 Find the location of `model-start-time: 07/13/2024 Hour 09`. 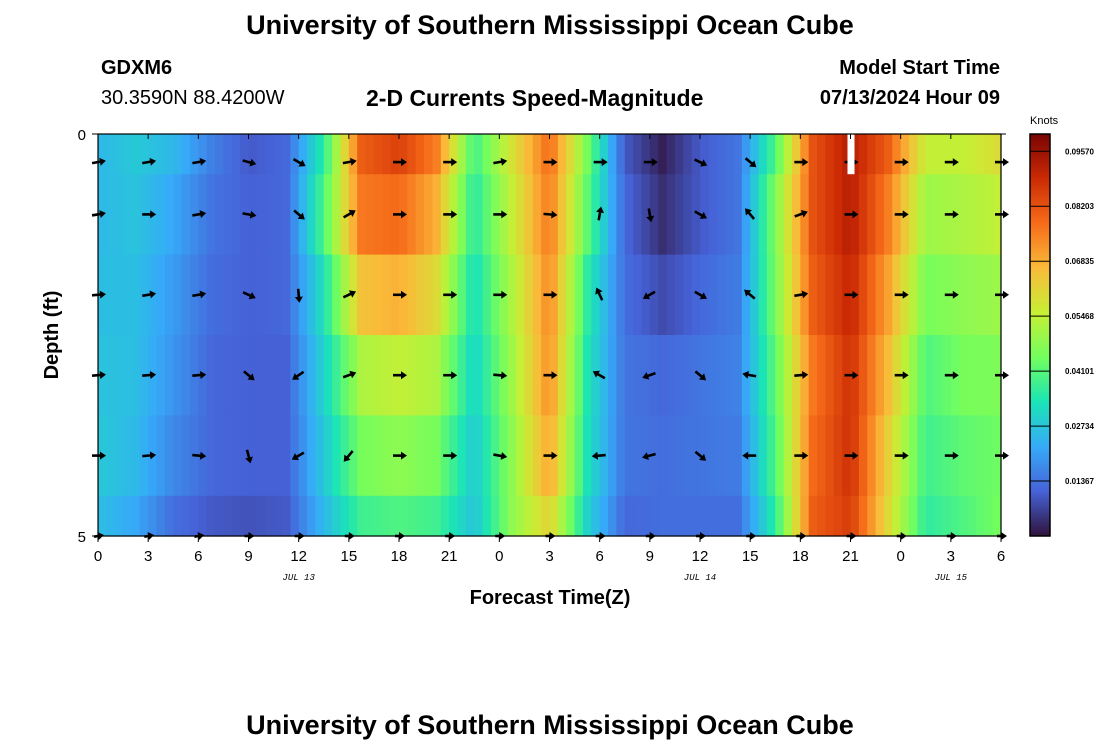

model-start-time: 07/13/2024 Hour 09 is located at coordinates (909, 98).